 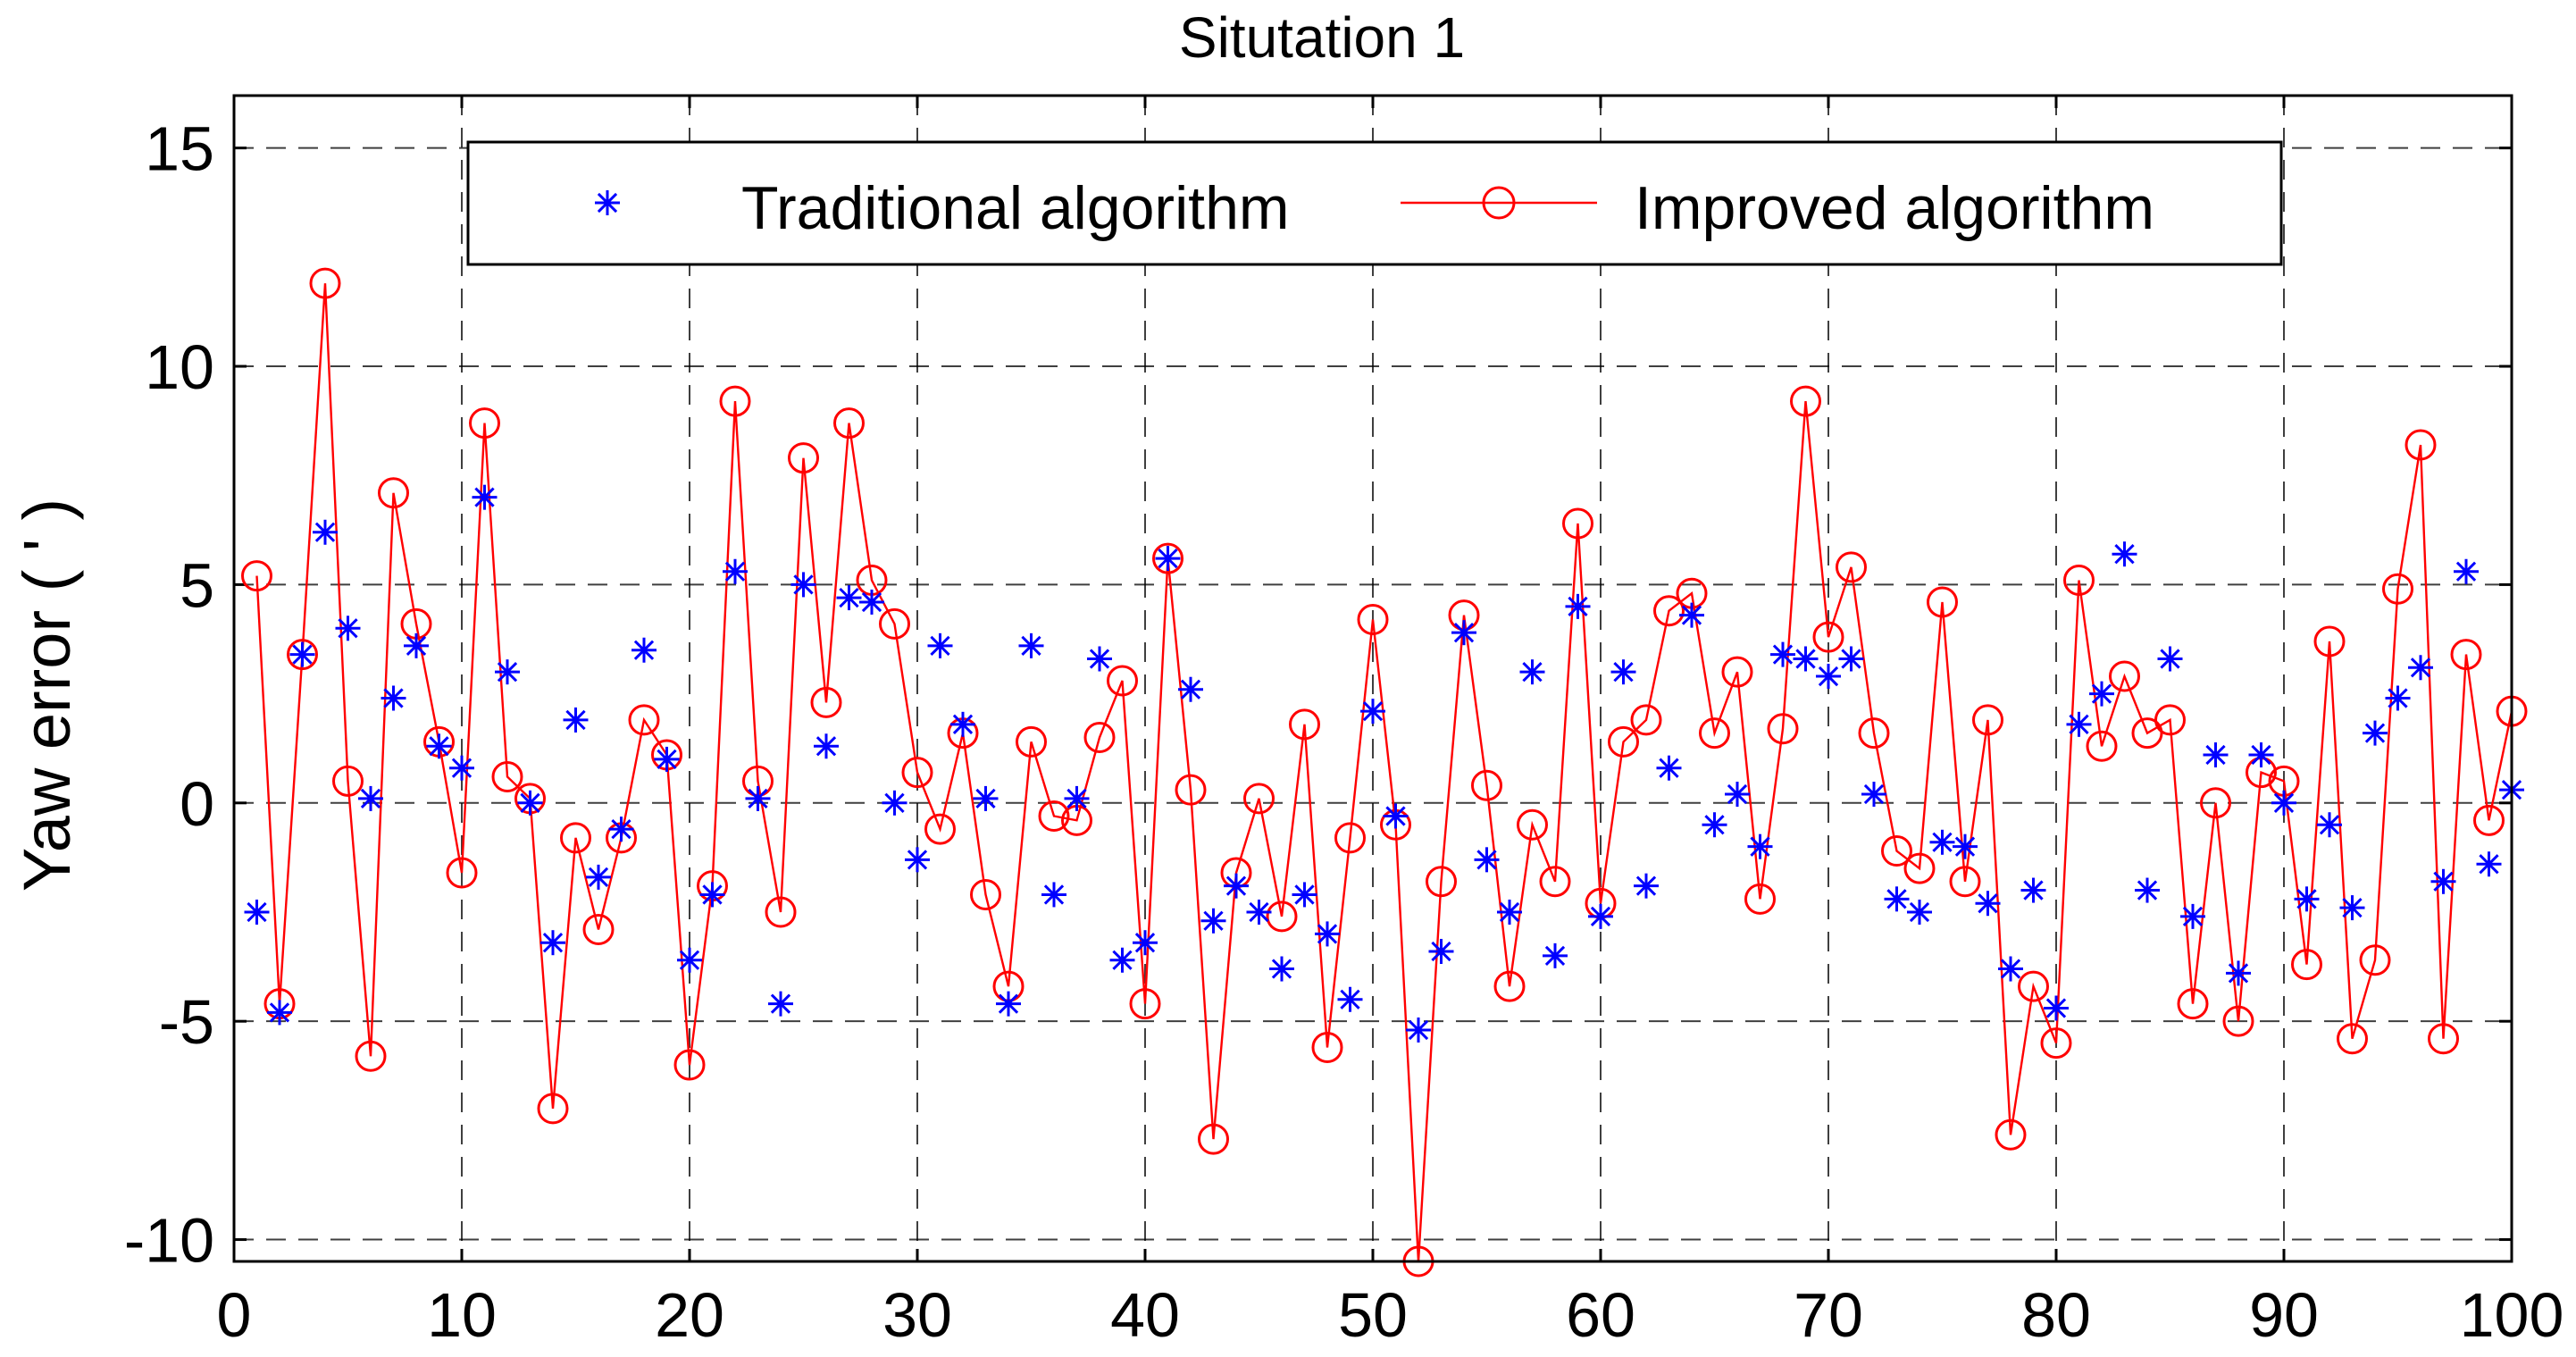 I want to click on legend-box, so click(x=1375, y=203).